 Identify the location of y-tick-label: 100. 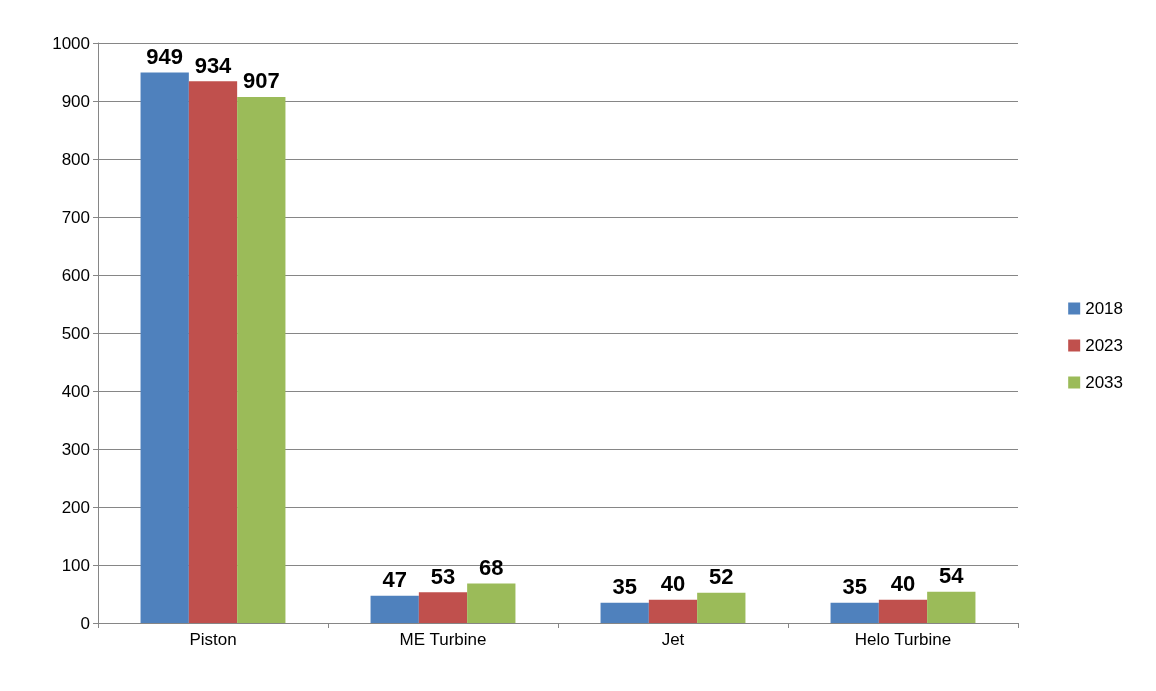
(75, 565).